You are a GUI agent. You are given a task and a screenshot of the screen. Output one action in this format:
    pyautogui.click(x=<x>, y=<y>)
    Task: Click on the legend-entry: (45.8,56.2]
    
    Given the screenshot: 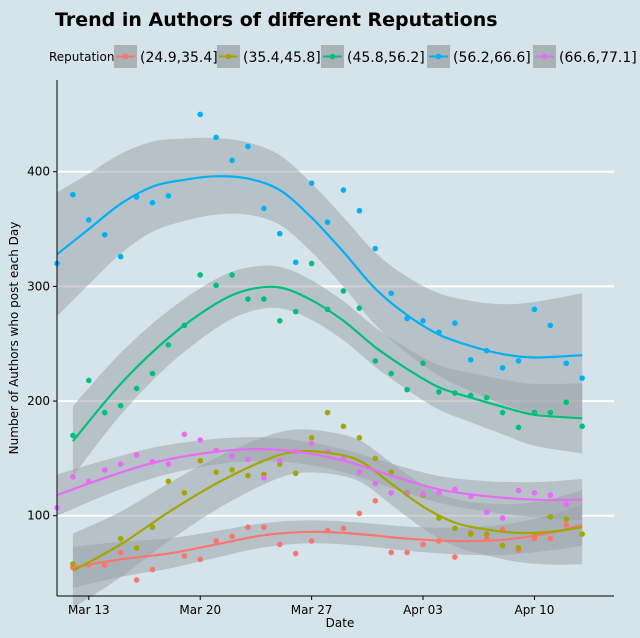 What is the action you would take?
    pyautogui.click(x=373, y=56)
    